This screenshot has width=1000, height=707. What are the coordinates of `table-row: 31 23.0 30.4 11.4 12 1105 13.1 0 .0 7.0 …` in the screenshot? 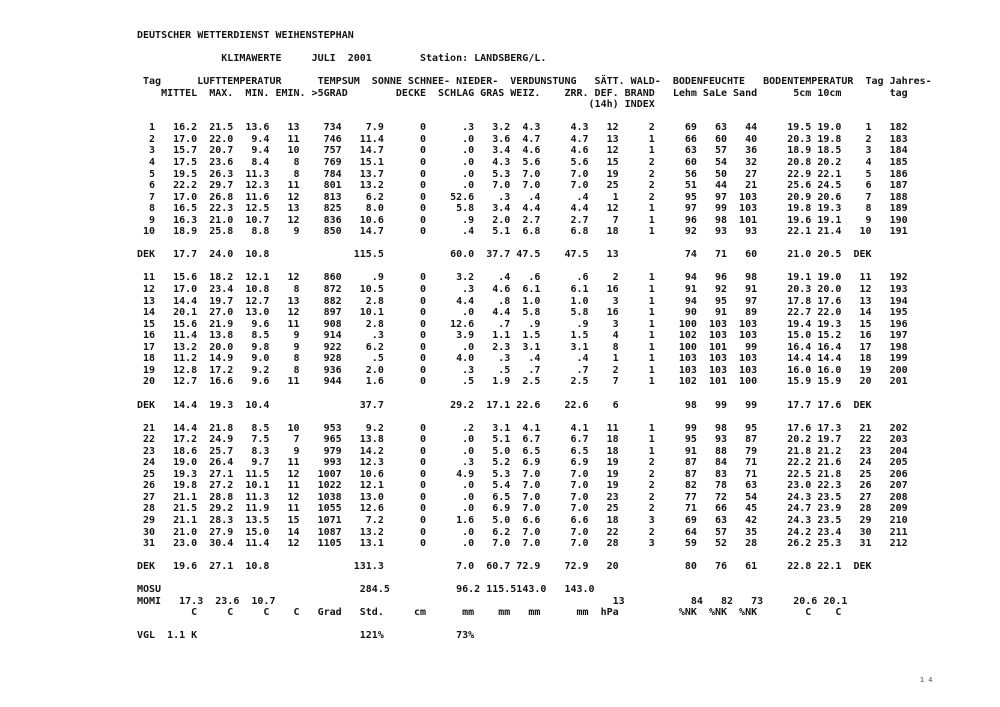 It's located at (522, 544).